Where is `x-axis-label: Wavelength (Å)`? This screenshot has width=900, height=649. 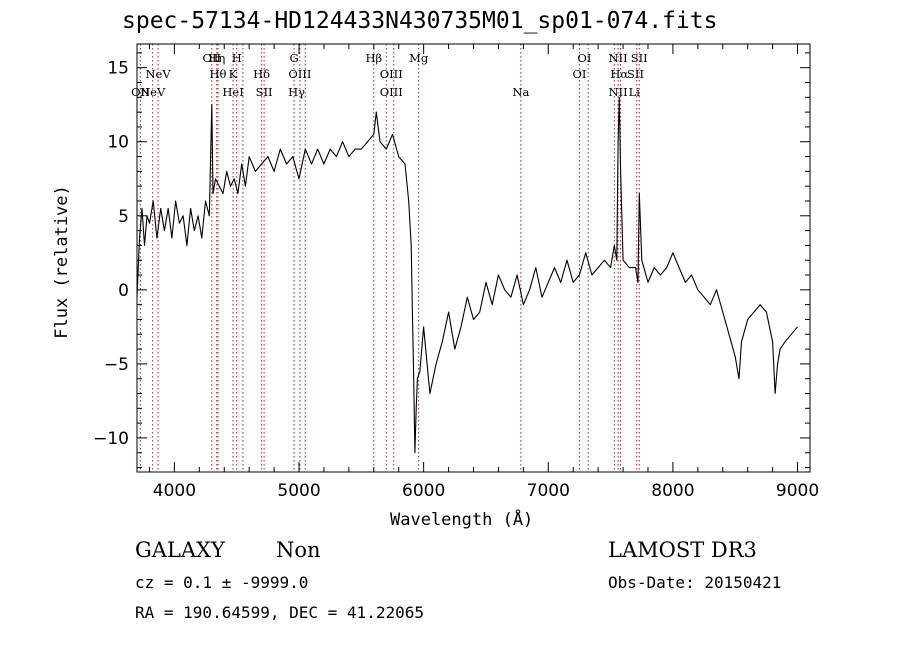 x-axis-label: Wavelength (Å) is located at coordinates (462, 520).